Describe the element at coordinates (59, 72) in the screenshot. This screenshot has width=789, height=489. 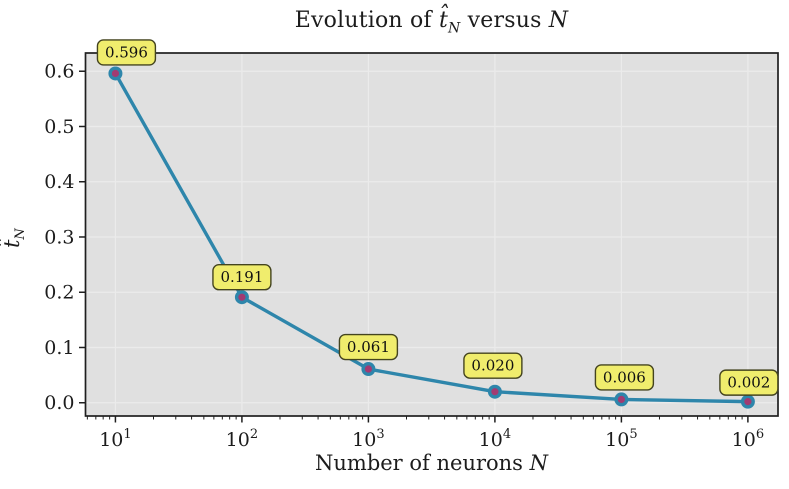
I see `y-axis-tick-label: 0.6` at that location.